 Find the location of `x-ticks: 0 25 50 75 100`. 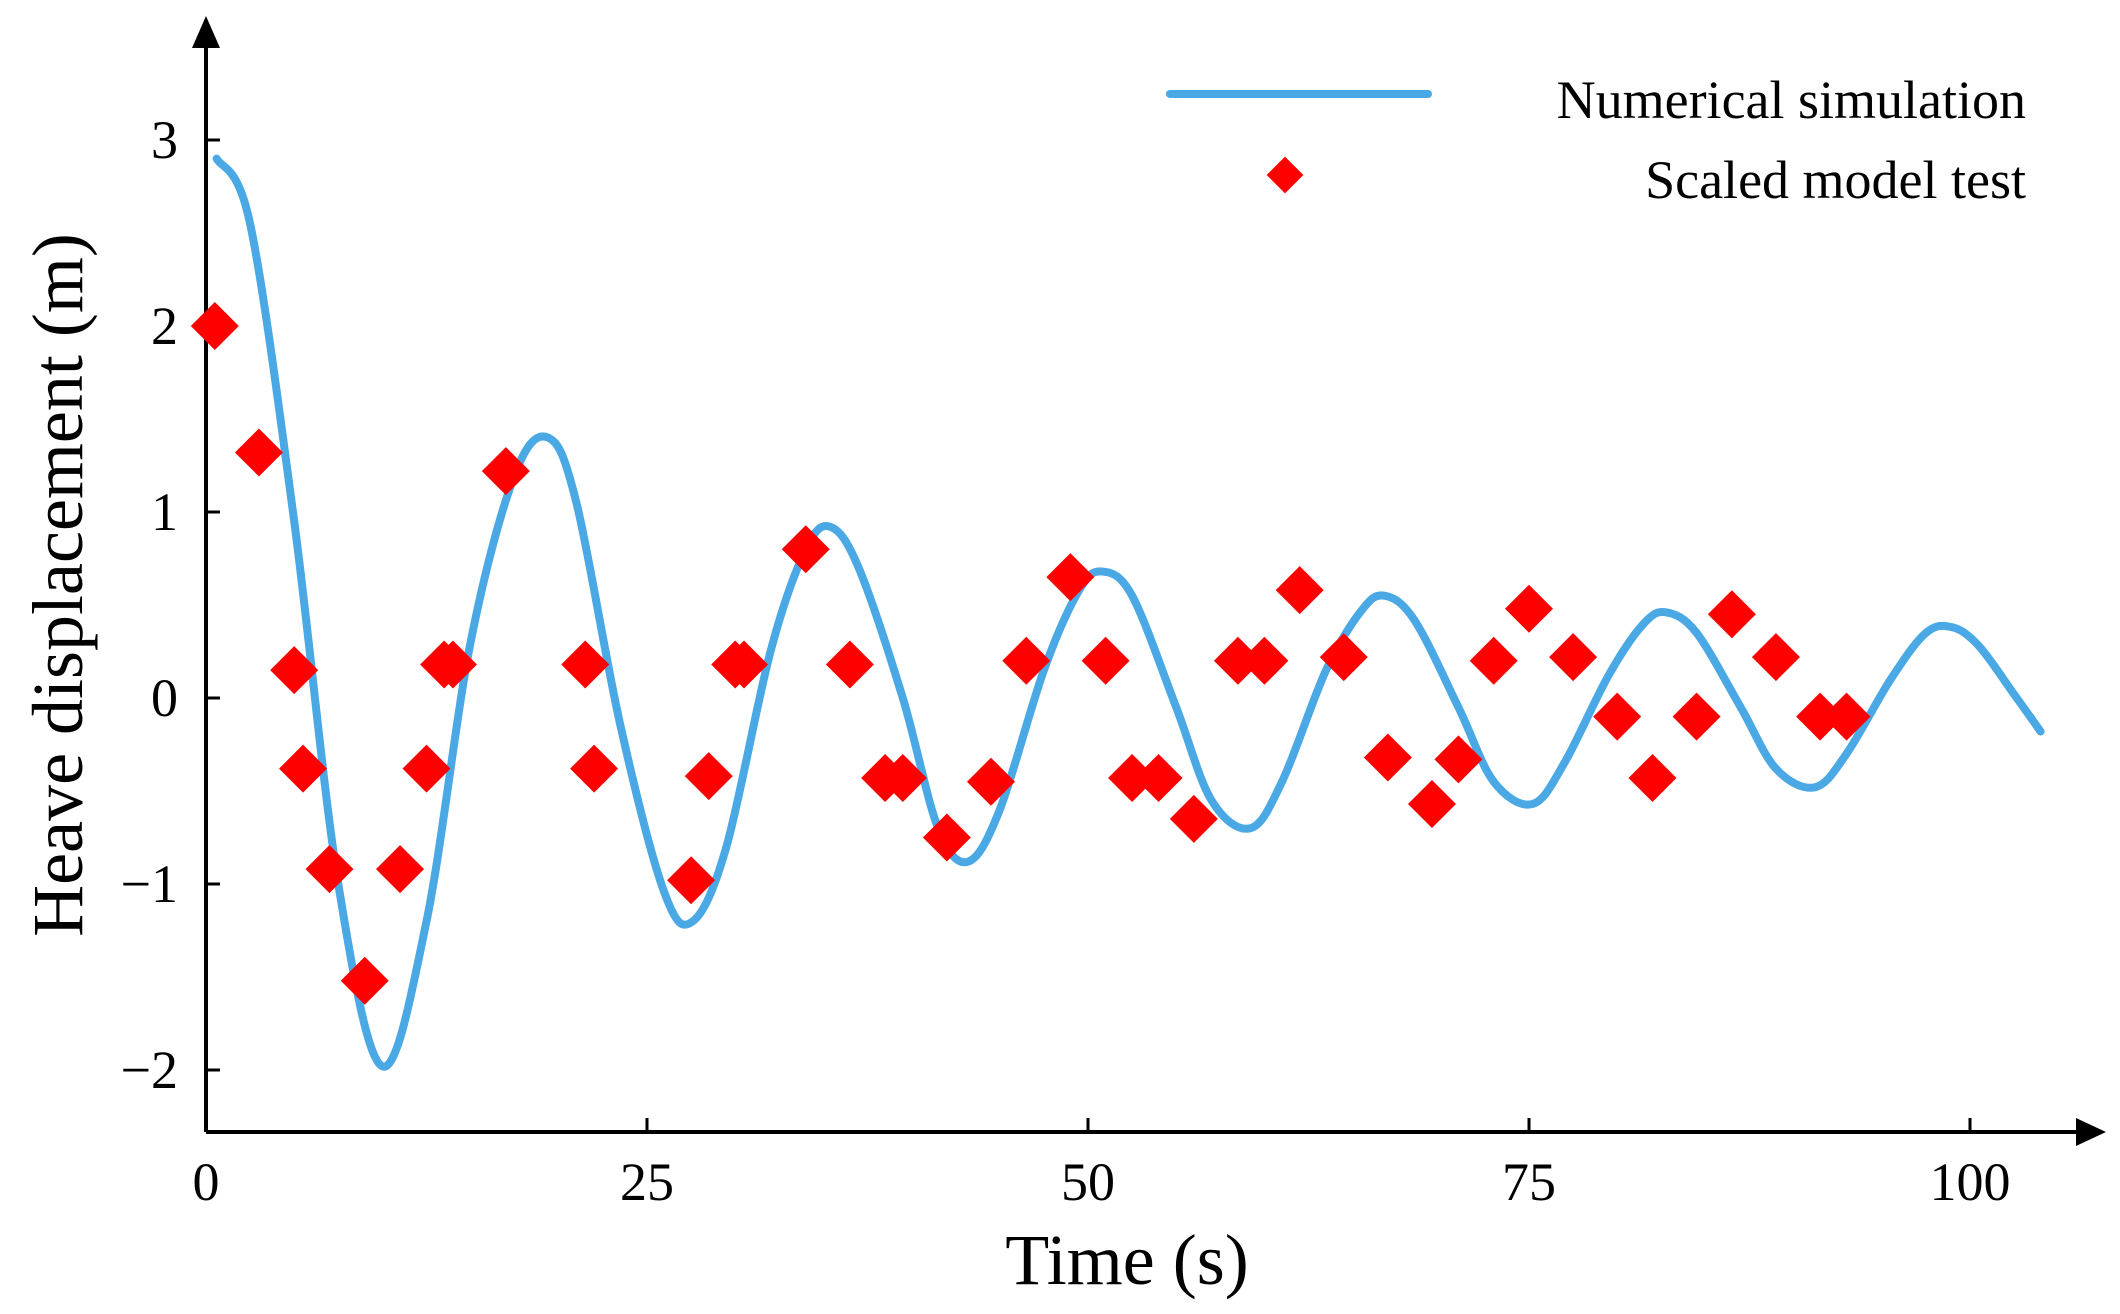

x-ticks: 0 25 50 75 100 is located at coordinates (1102, 1165).